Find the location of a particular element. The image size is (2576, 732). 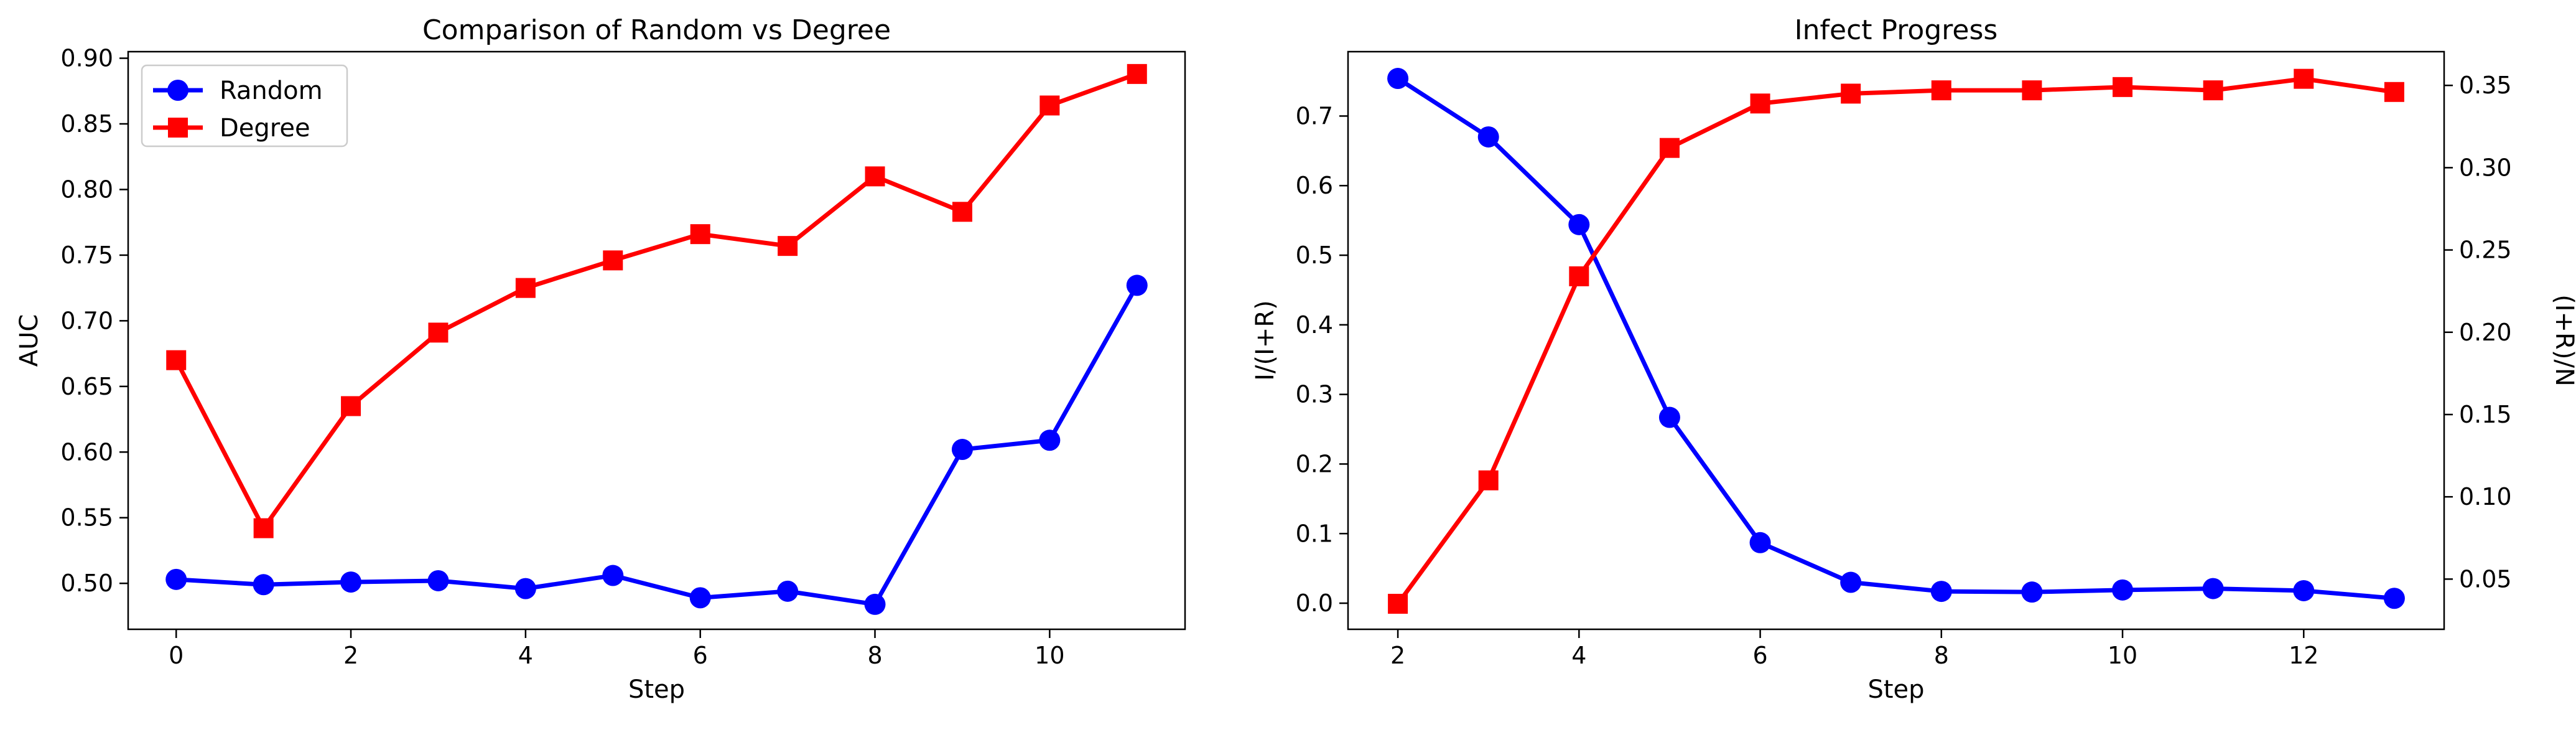

y-tick-label: 0.80 is located at coordinates (86, 189).